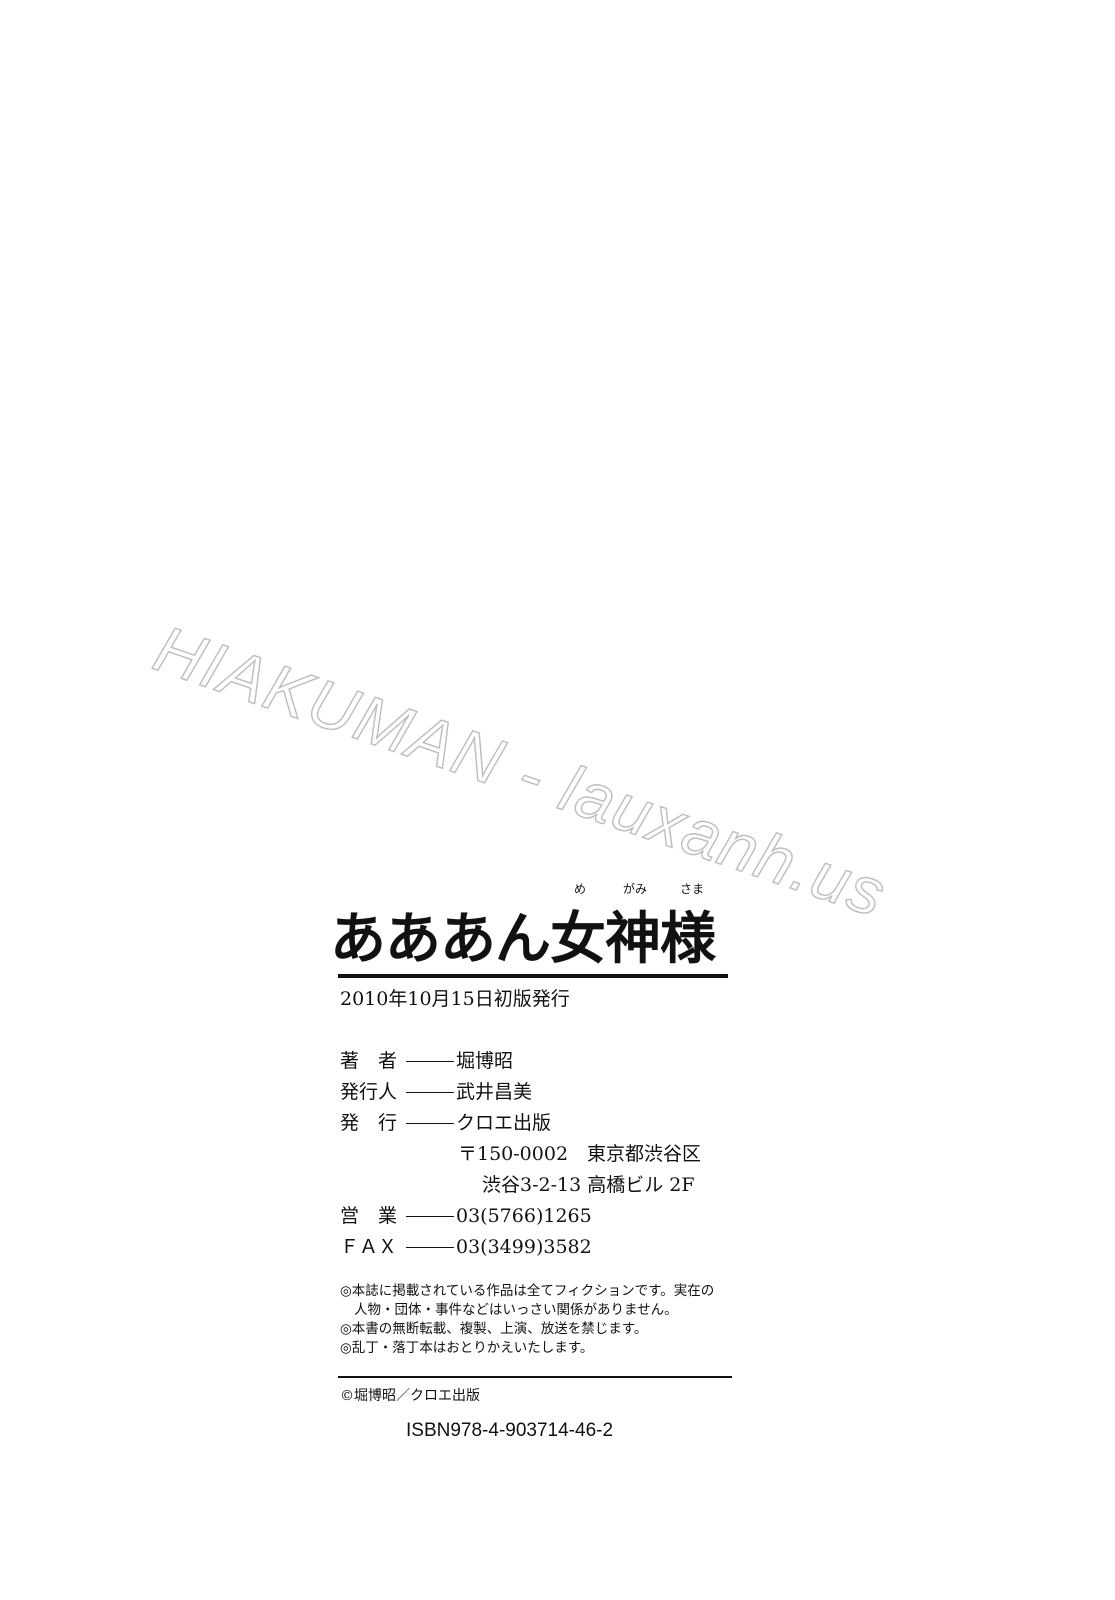 Image resolution: width=1115 pixels, height=1600 pixels. I want to click on note-replacement: ◎乱丁・落丁本はおとりかえいたします。, so click(467, 1348).